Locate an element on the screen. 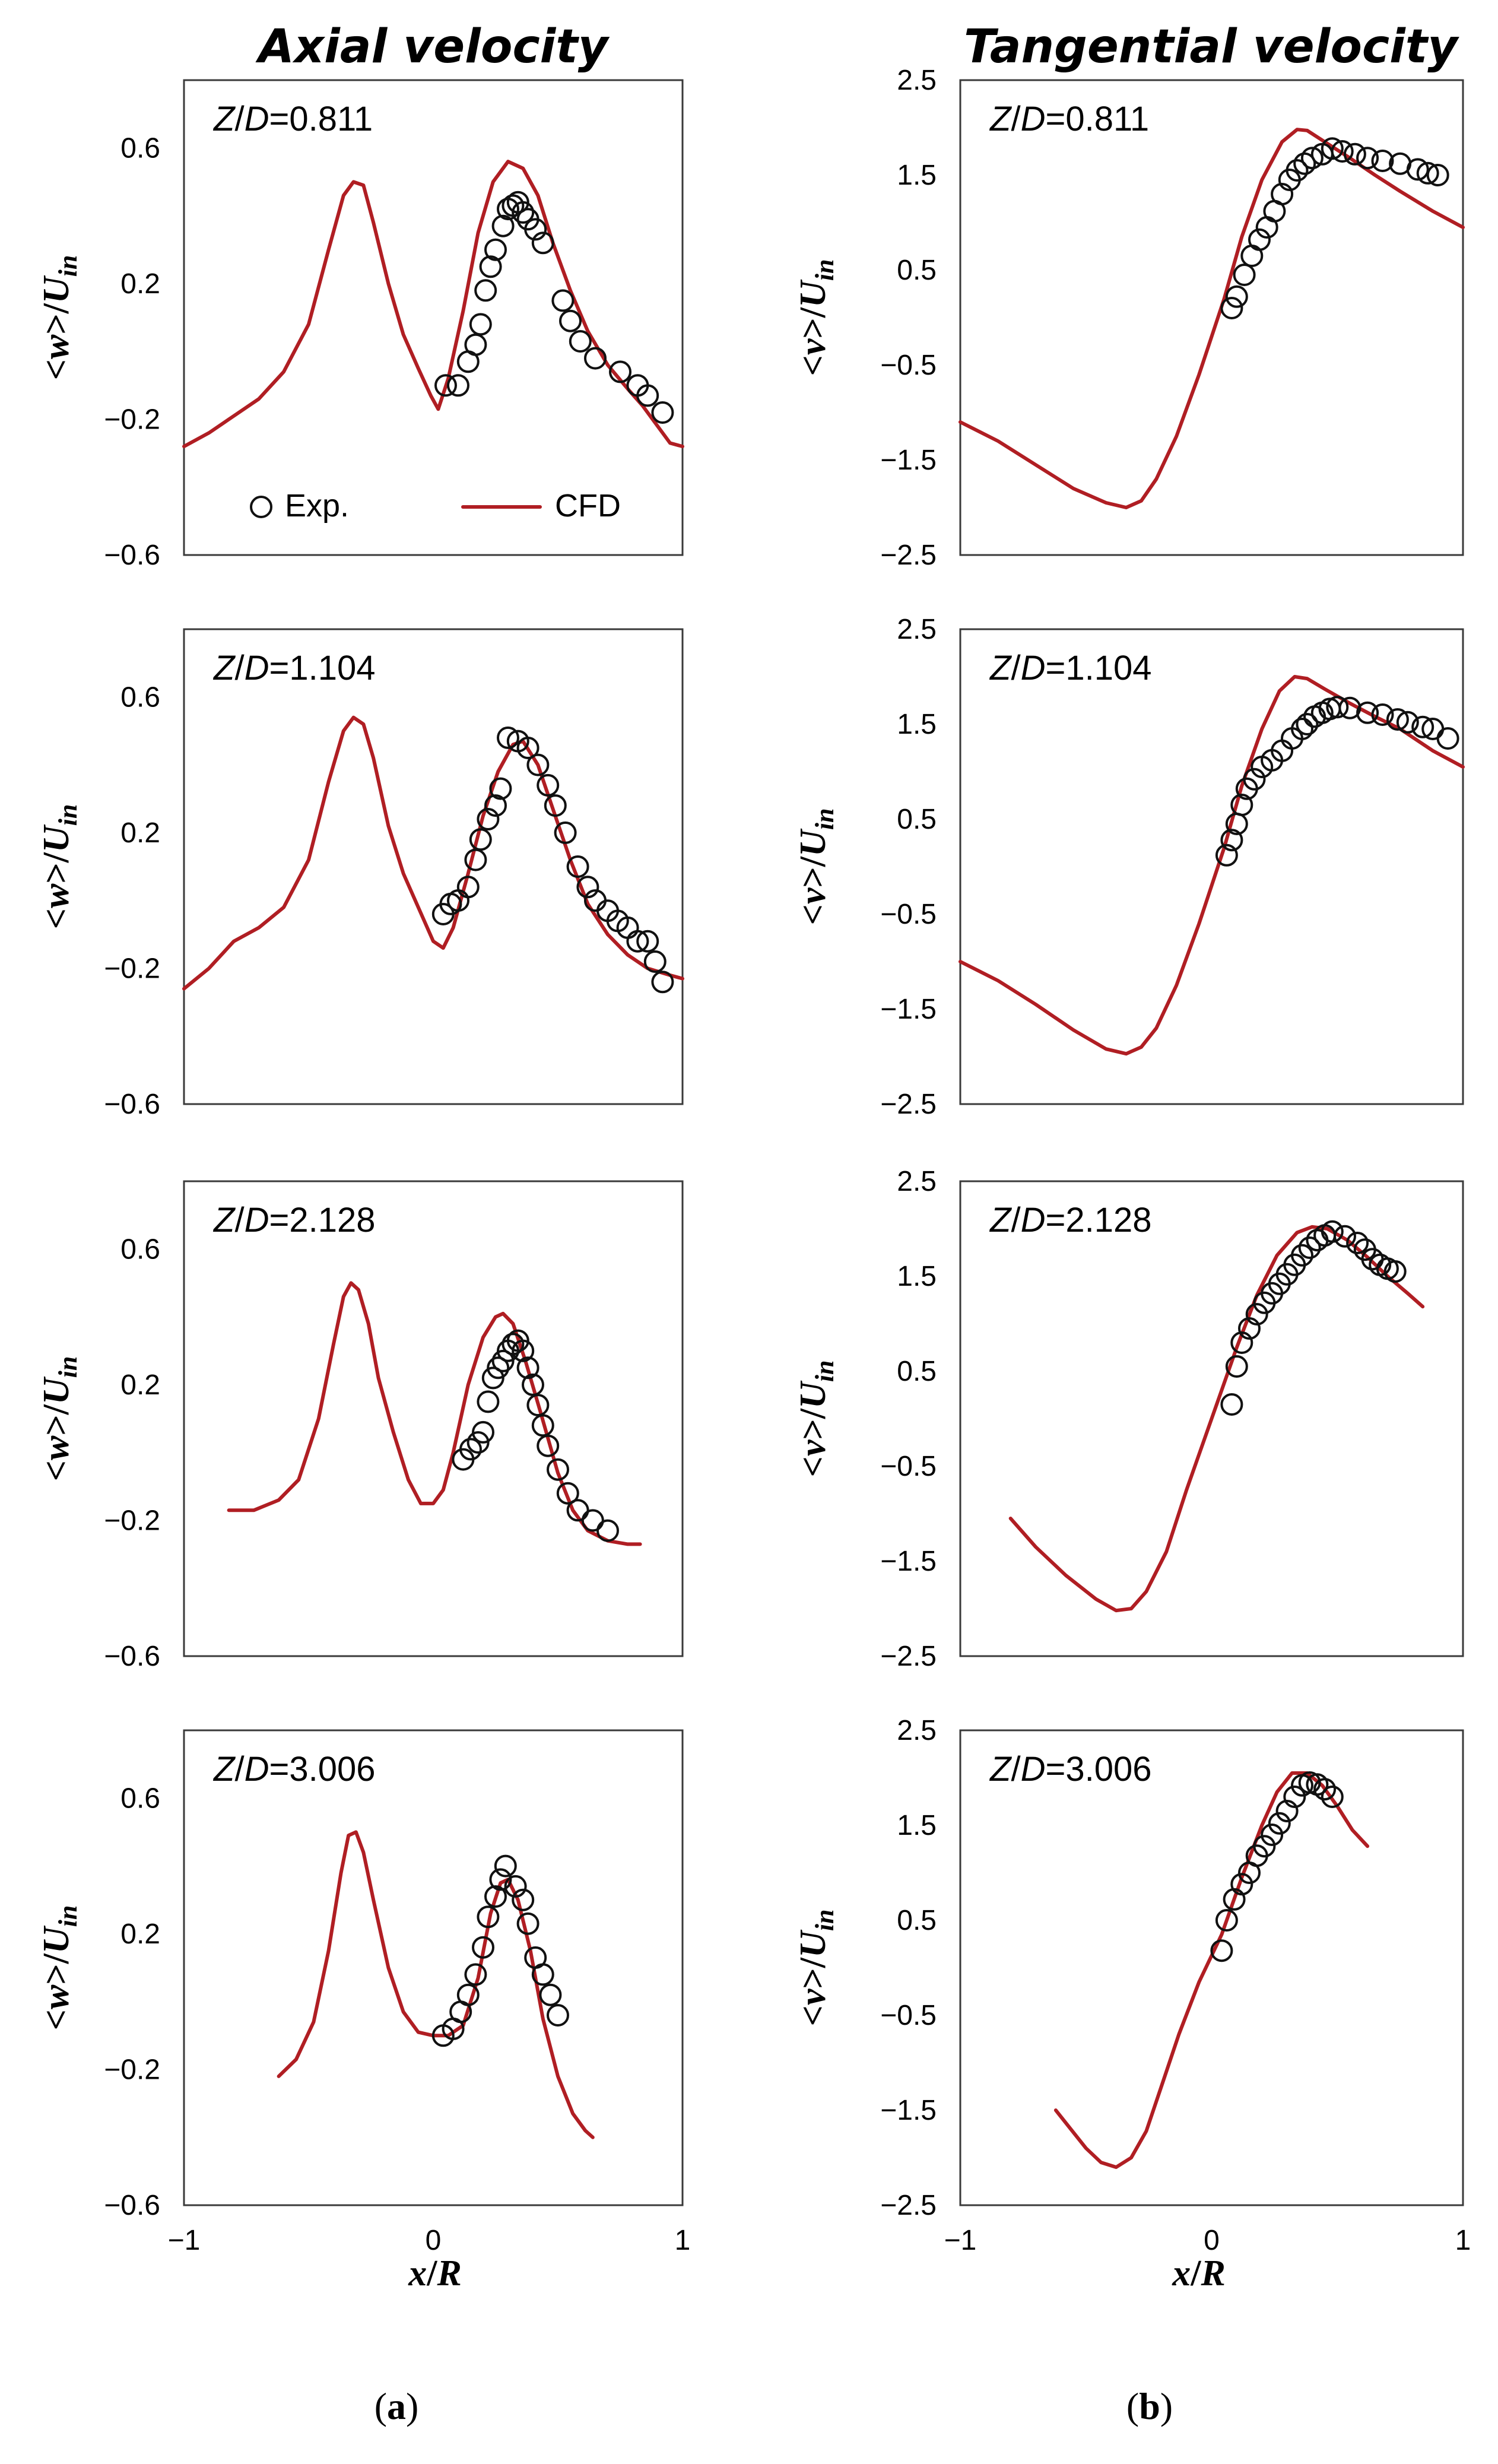 The image size is (1498, 2464). sublabel-b: (b) is located at coordinates (1149, 2406).